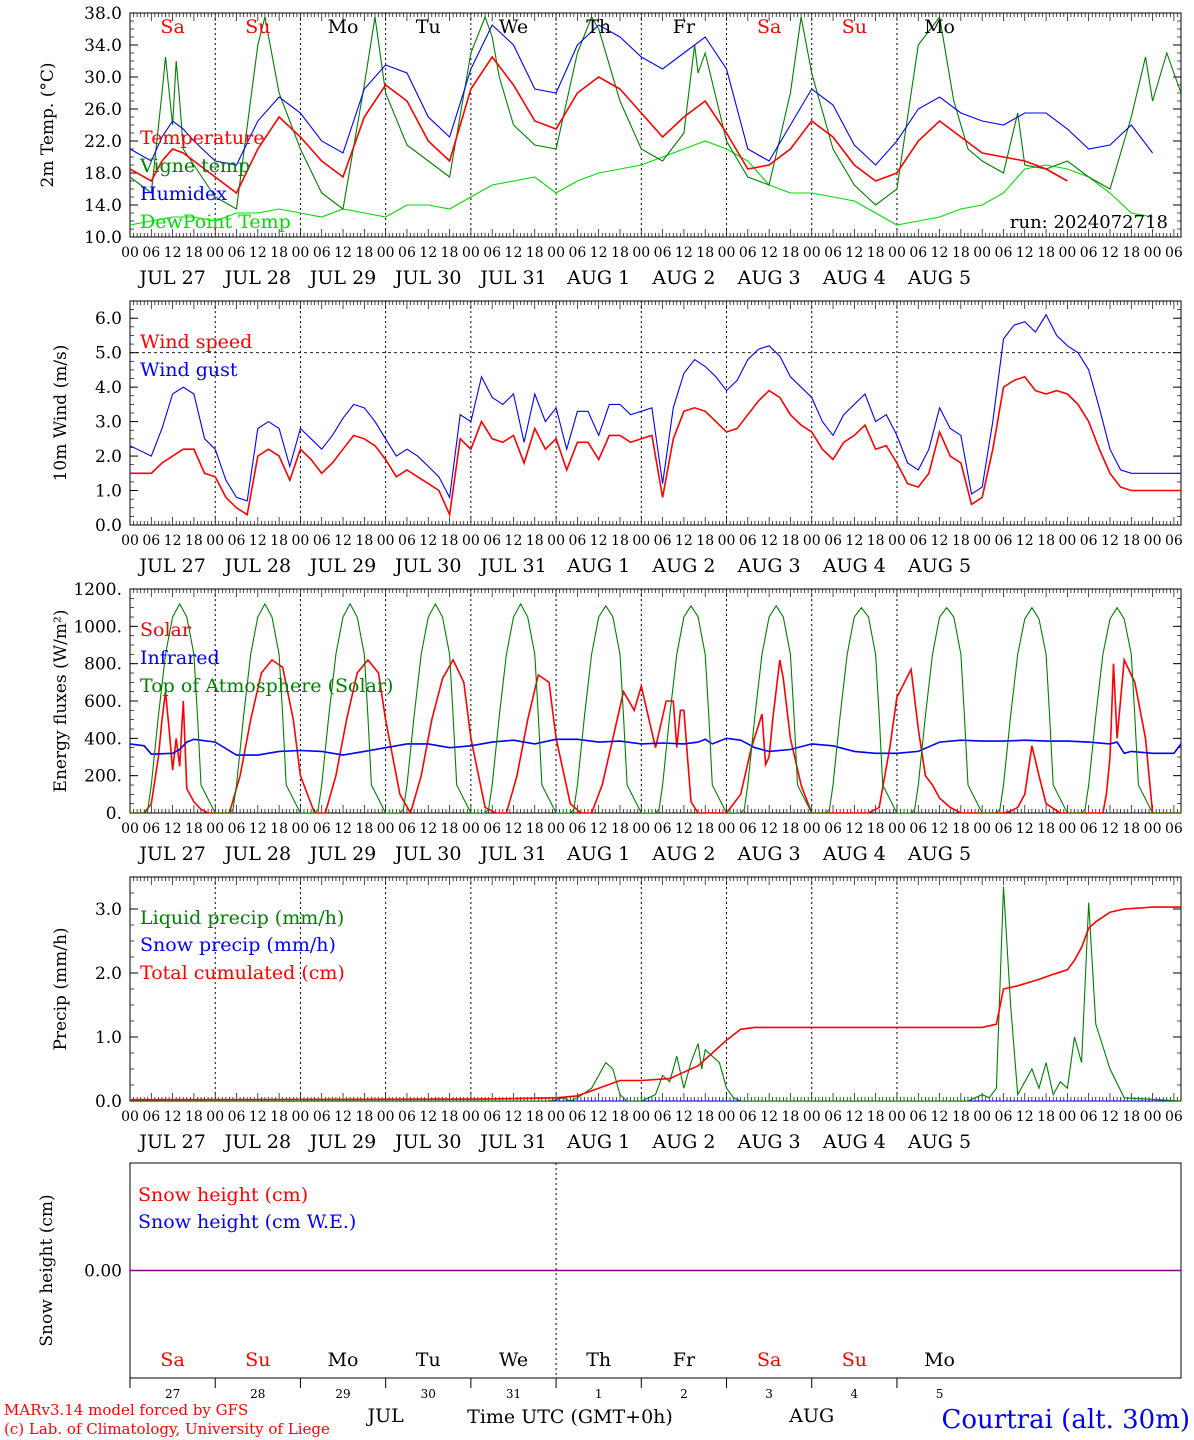 The image size is (1194, 1440). What do you see at coordinates (684, 27) in the screenshot?
I see `day-name: Fr` at bounding box center [684, 27].